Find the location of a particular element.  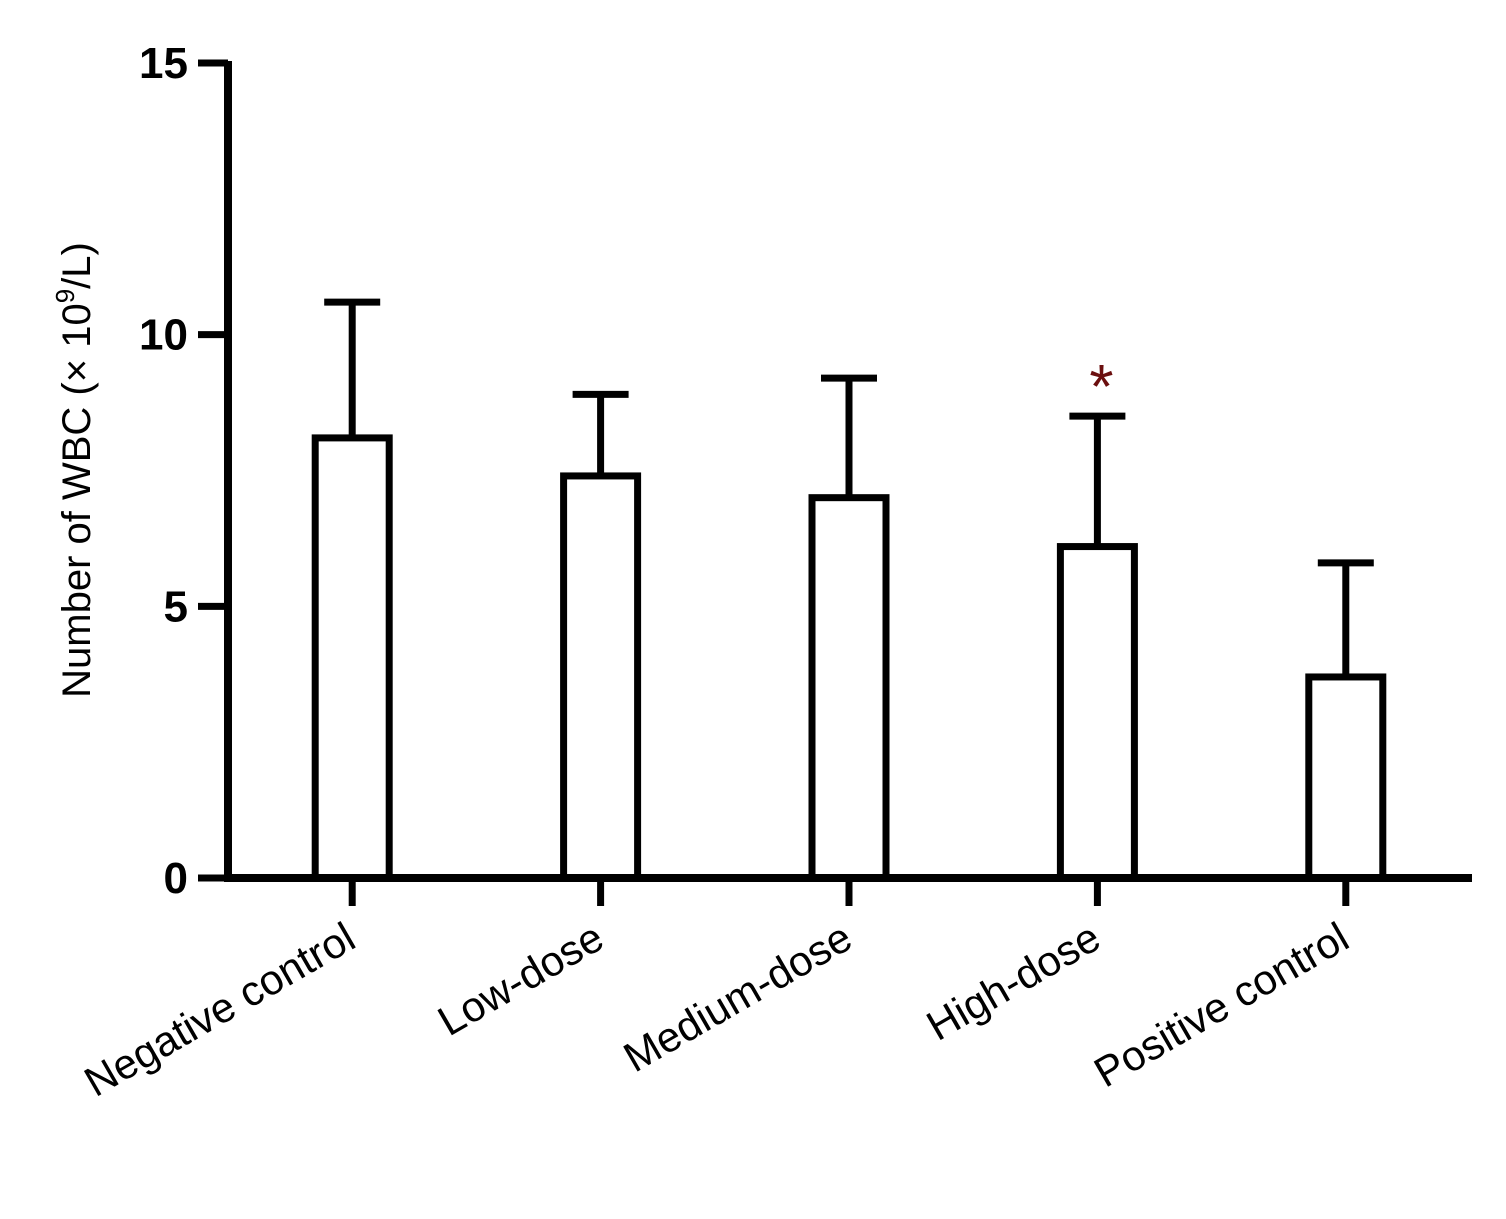

x-tick-label: Low-dose is located at coordinates (520, 979).